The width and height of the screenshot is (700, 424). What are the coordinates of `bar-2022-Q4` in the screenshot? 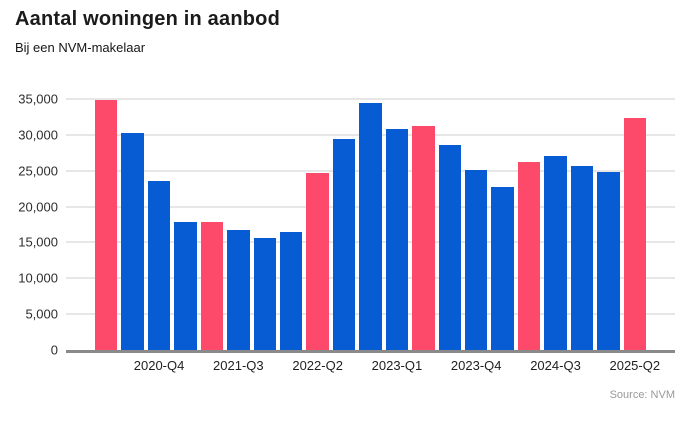 It's located at (370, 226).